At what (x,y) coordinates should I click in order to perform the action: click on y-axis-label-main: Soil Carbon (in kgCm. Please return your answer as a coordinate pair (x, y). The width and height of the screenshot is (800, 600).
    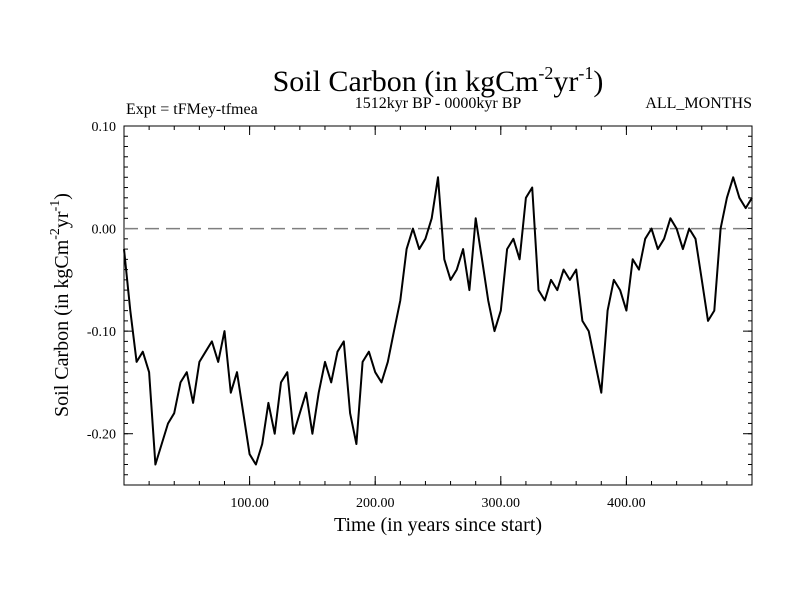
    Looking at the image, I should click on (62, 328).